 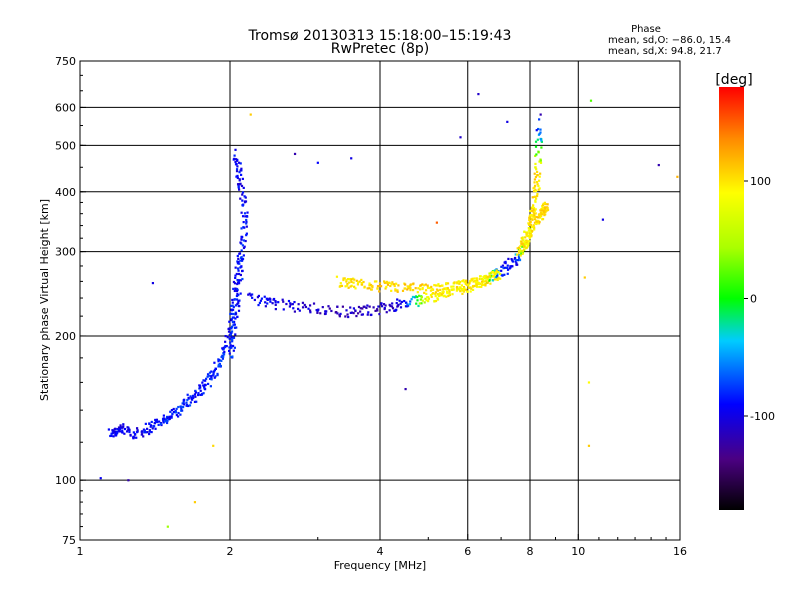 I want to click on y-tick-label: 750, so click(x=65, y=61).